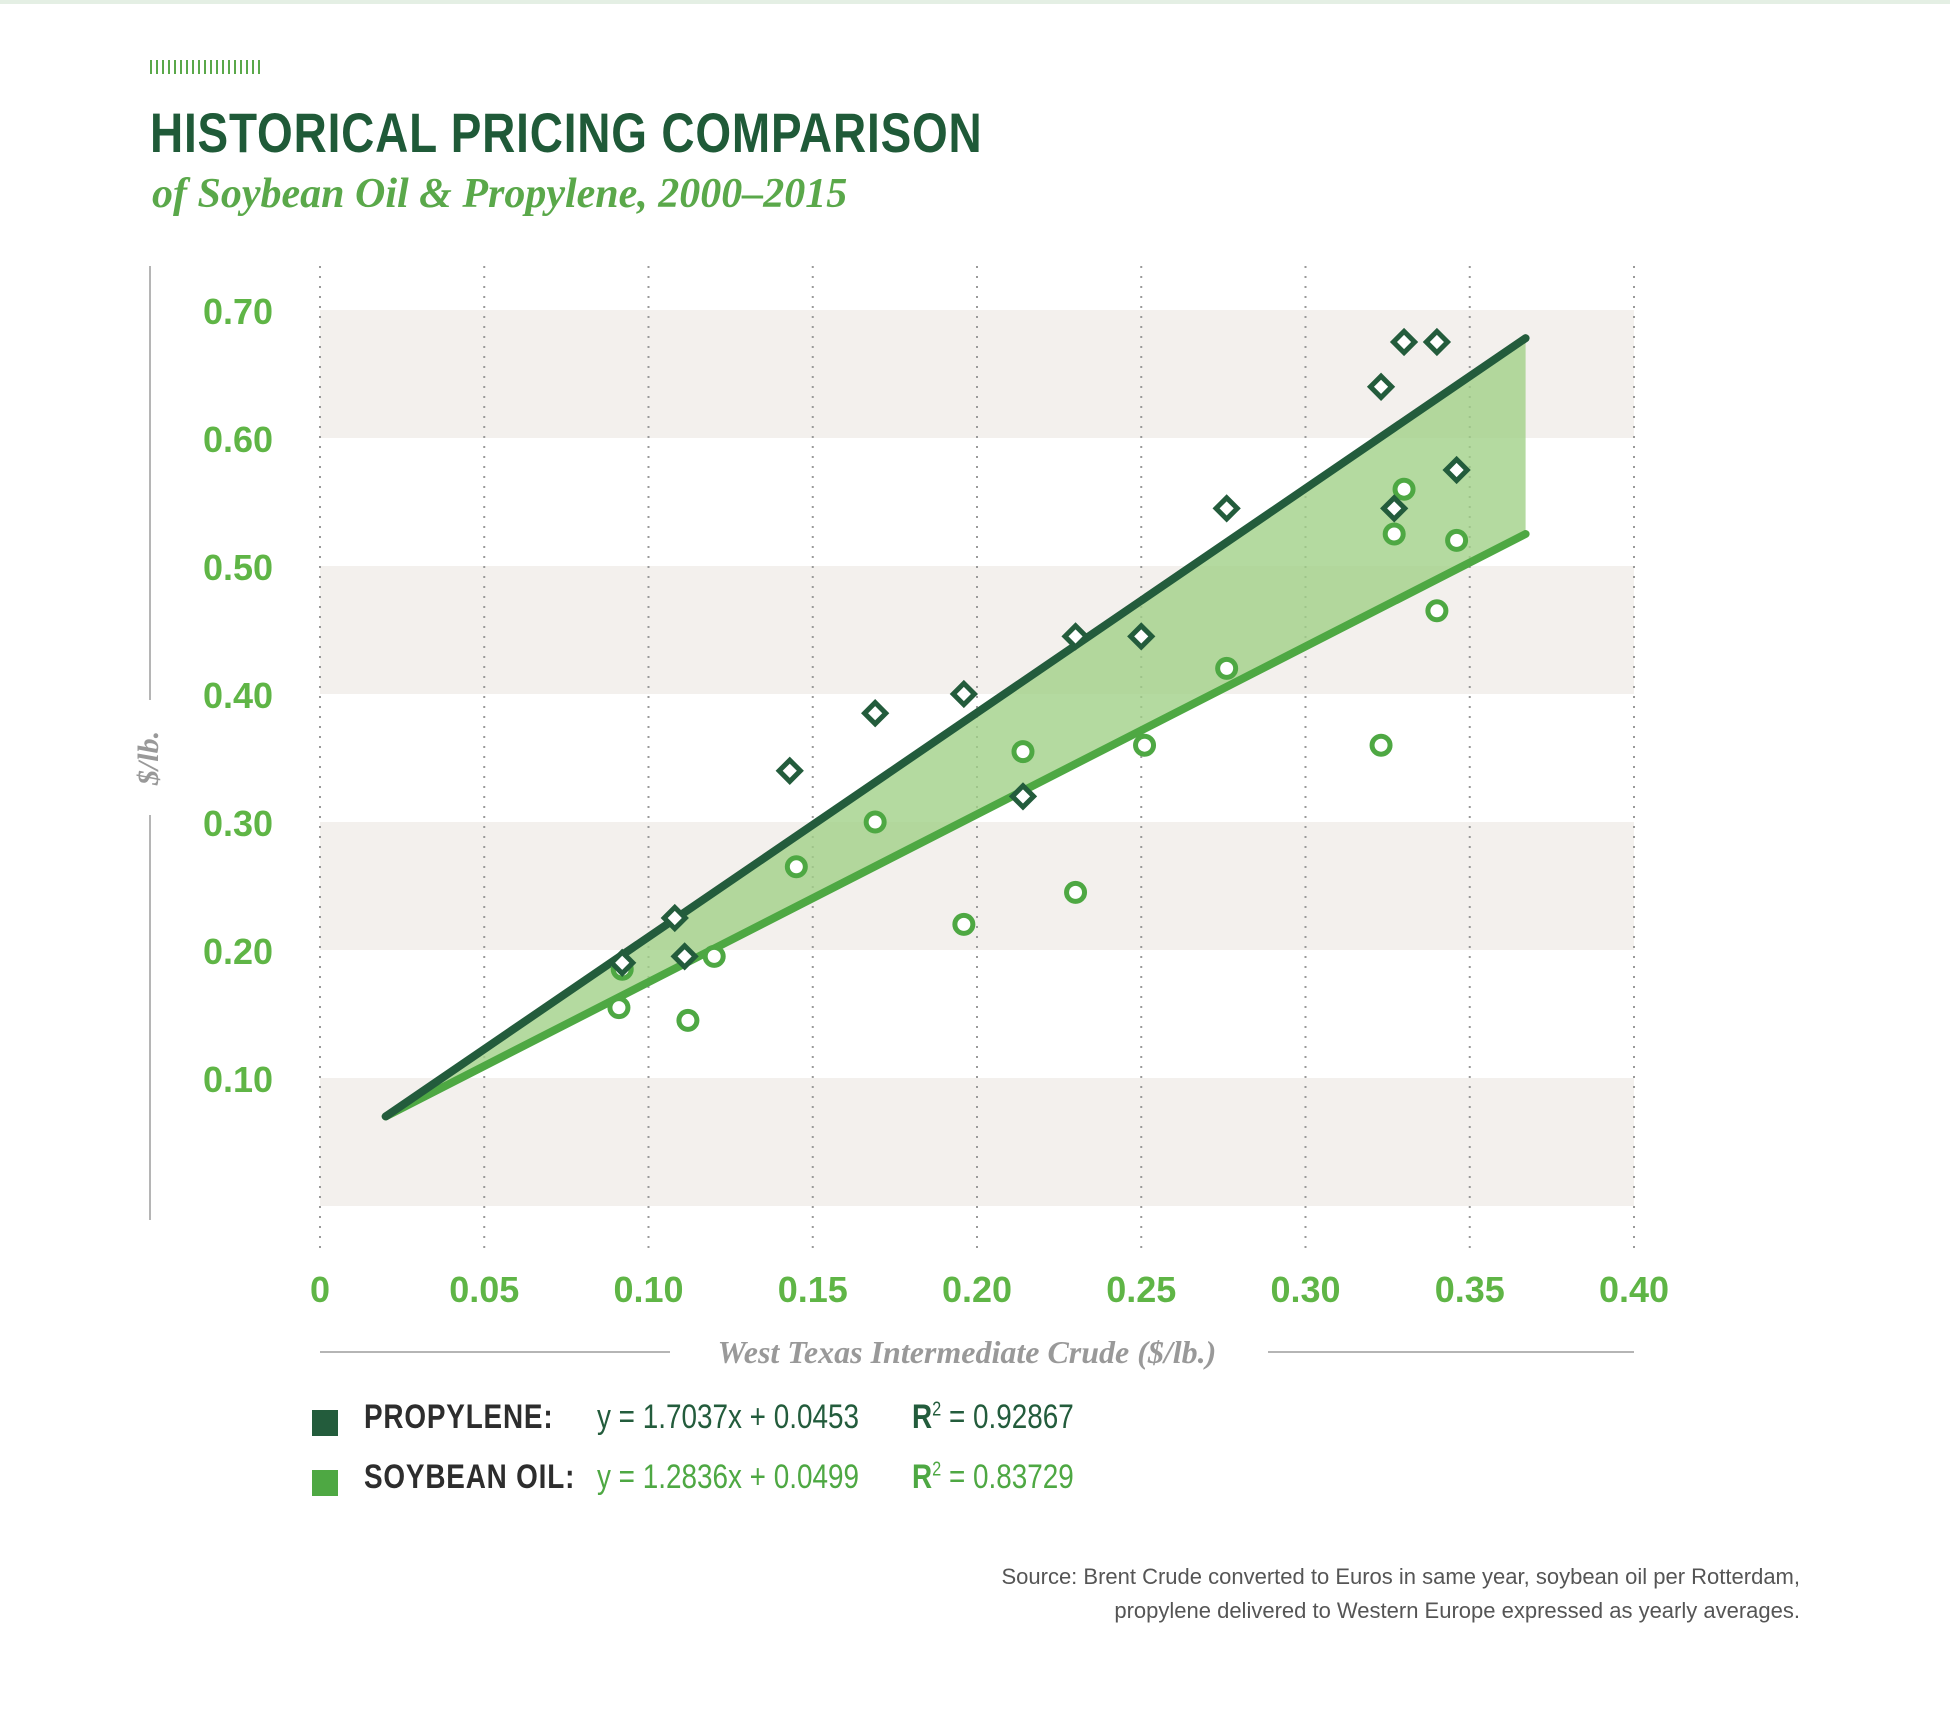 This screenshot has width=1950, height=1714. I want to click on x-tick-label: 0.05, so click(484, 1289).